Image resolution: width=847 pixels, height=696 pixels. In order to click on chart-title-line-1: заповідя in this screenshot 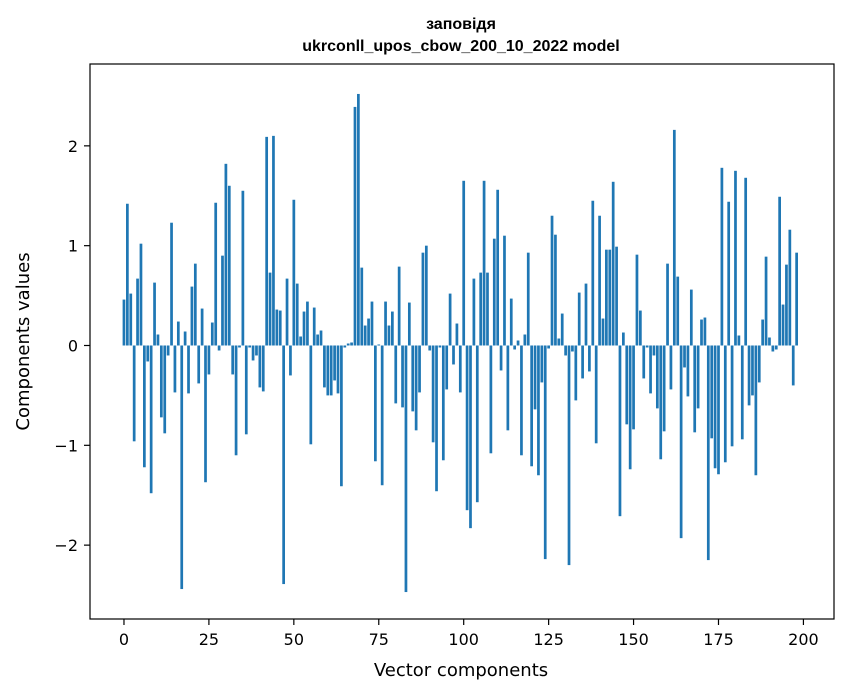, I will do `click(461, 24)`.